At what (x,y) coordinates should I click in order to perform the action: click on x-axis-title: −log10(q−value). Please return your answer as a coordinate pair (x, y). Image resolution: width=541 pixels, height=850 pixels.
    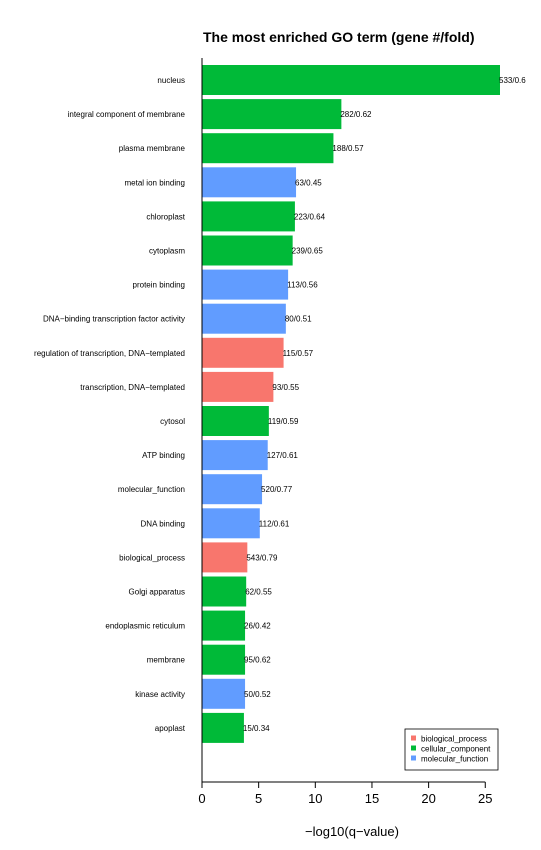
    Looking at the image, I should click on (352, 831).